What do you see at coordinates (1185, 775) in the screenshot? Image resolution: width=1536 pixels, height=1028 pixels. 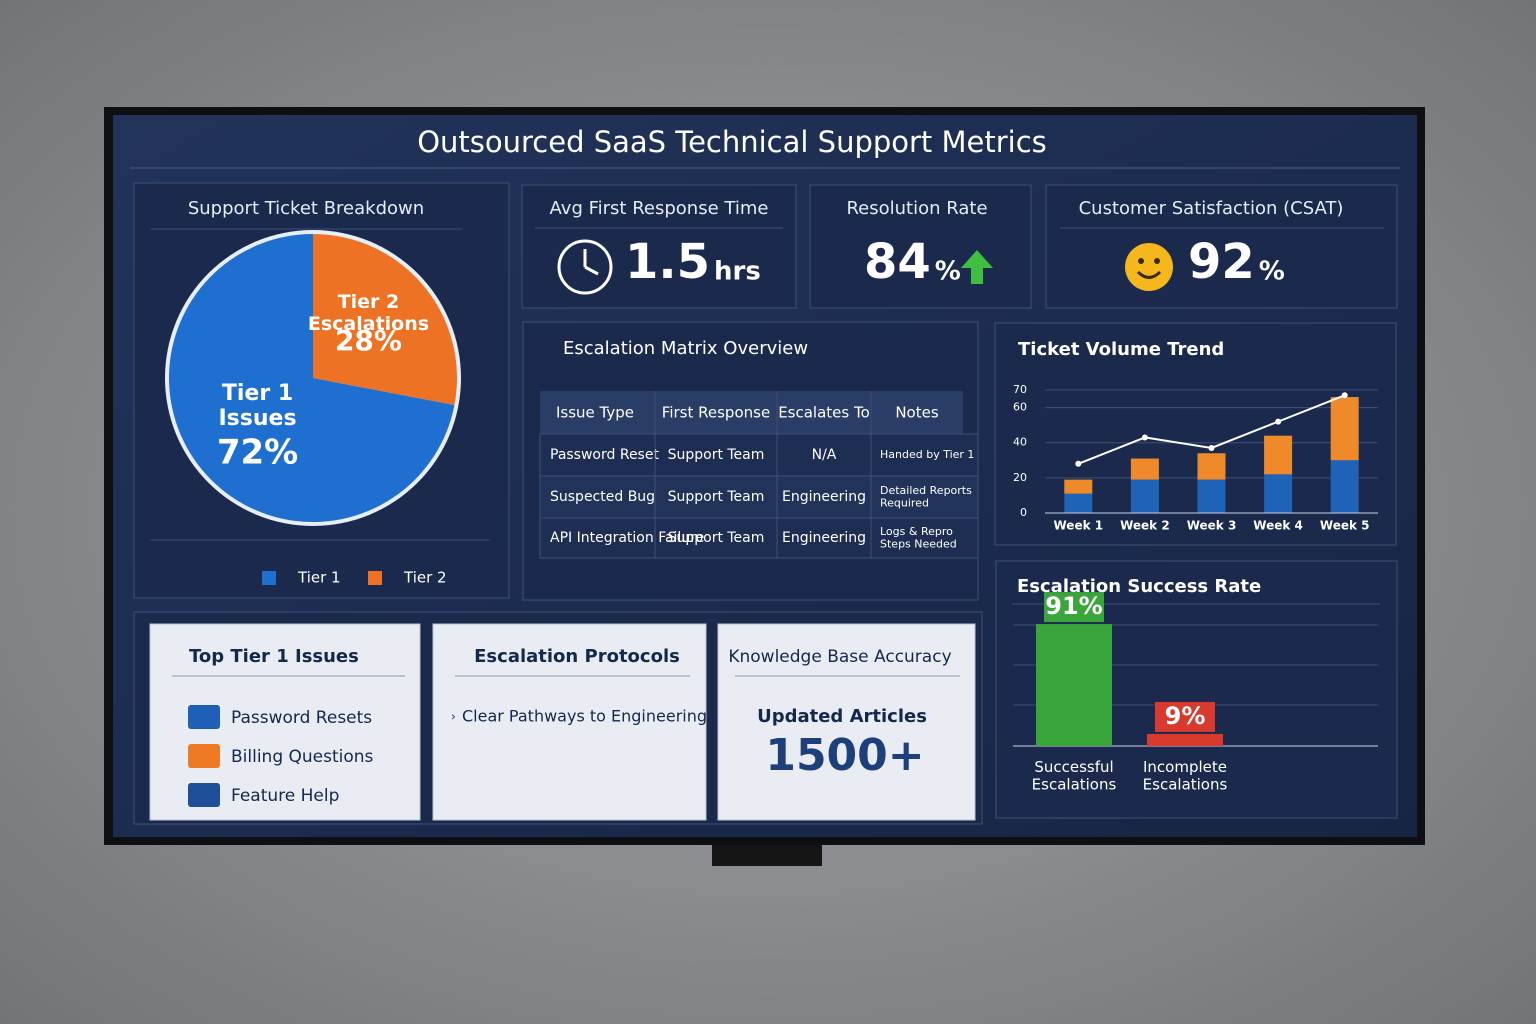 I see `x-tick-label: Incomplete Escalations` at bounding box center [1185, 775].